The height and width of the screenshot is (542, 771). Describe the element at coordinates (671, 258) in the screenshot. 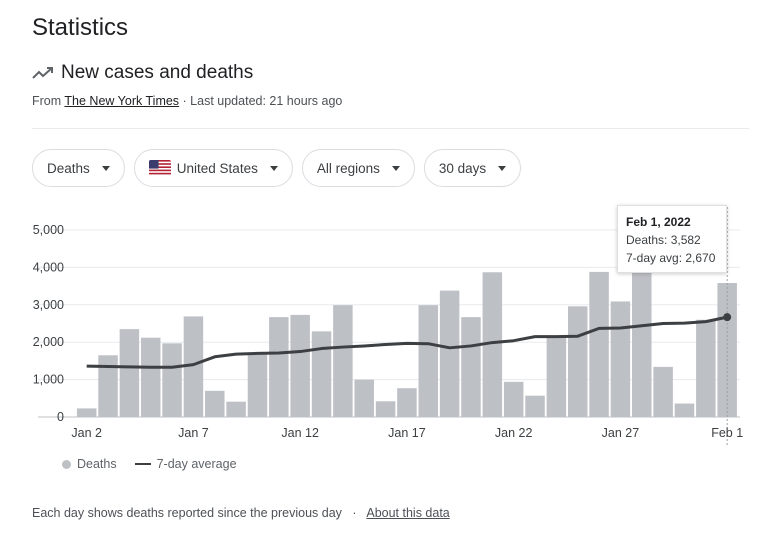

I see `tooltip-average: 7-day avg: 2,670` at that location.